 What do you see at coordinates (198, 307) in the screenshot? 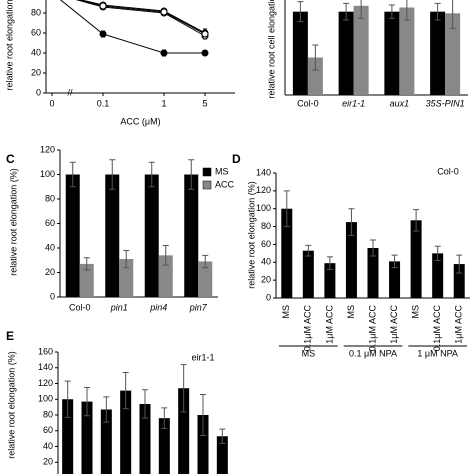
I see `x-tick-label: pin7` at bounding box center [198, 307].